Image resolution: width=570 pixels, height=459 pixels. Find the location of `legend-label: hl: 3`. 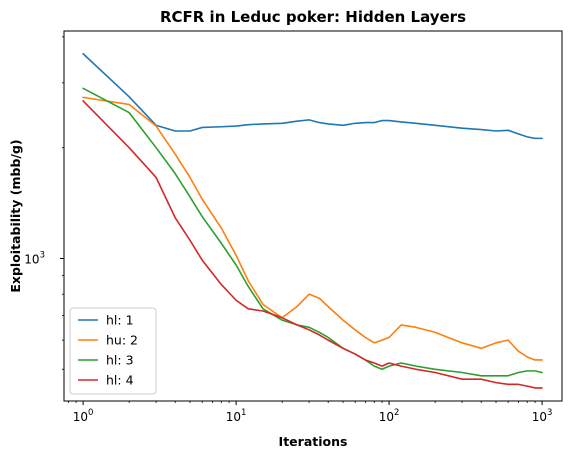

legend-label: hl: 3 is located at coordinates (120, 360).